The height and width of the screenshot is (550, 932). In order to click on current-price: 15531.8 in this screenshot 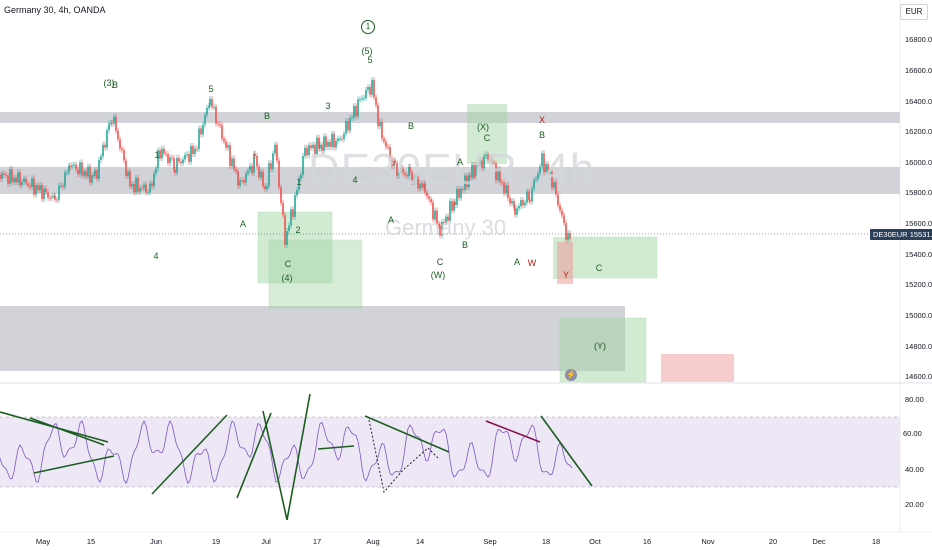, I will do `click(920, 234)`.